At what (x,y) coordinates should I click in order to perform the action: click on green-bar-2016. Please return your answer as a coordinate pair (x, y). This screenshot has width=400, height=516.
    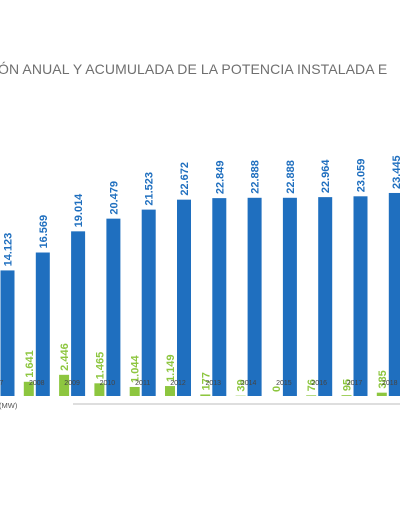
    Looking at the image, I should click on (311, 395).